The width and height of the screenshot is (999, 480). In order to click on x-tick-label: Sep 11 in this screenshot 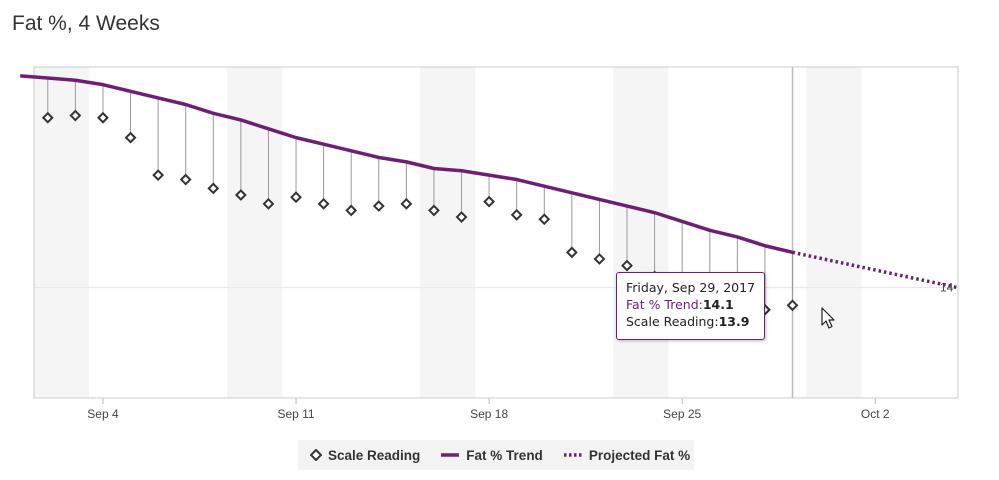, I will do `click(295, 414)`.